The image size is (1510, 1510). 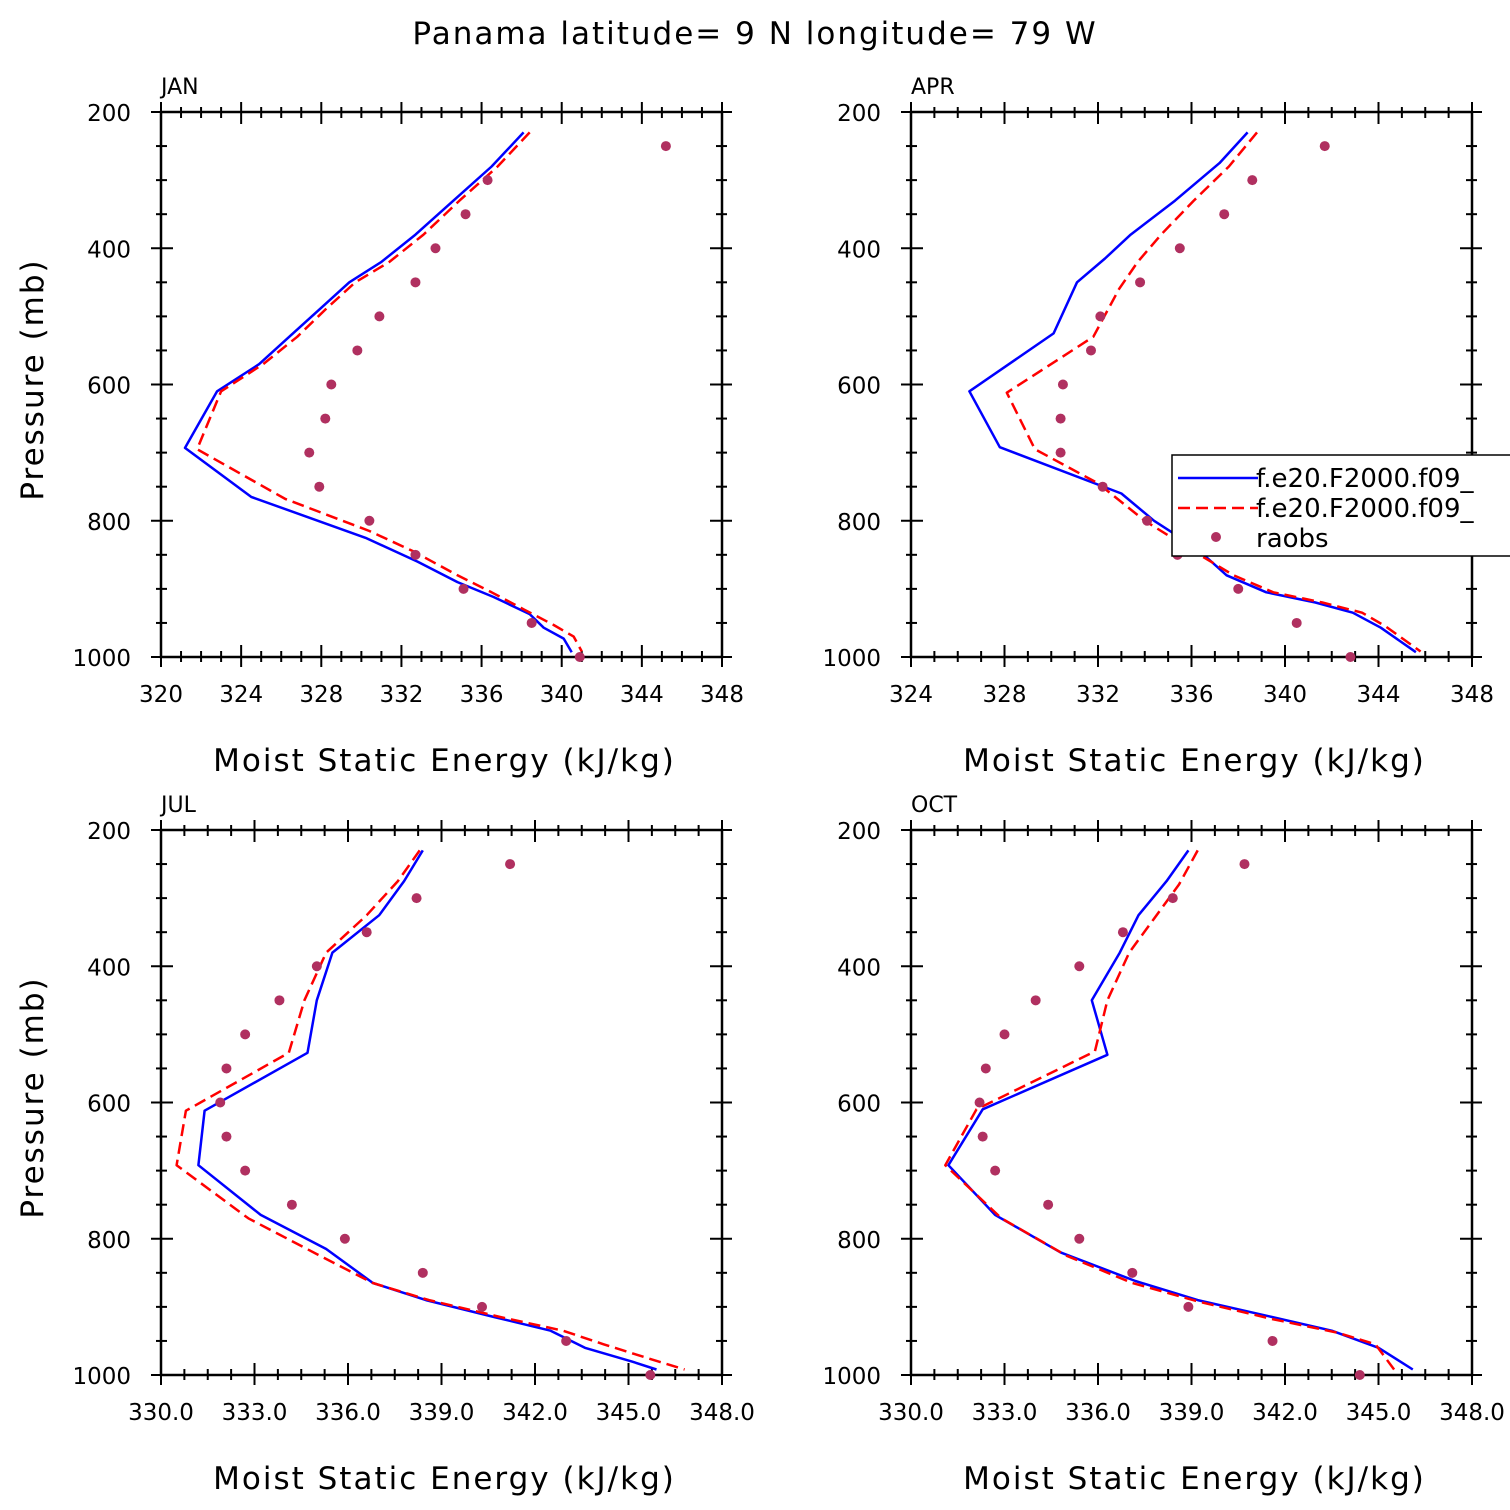 I want to click on legend-label: f.e20.F2000.f09_, so click(x=1365, y=509).